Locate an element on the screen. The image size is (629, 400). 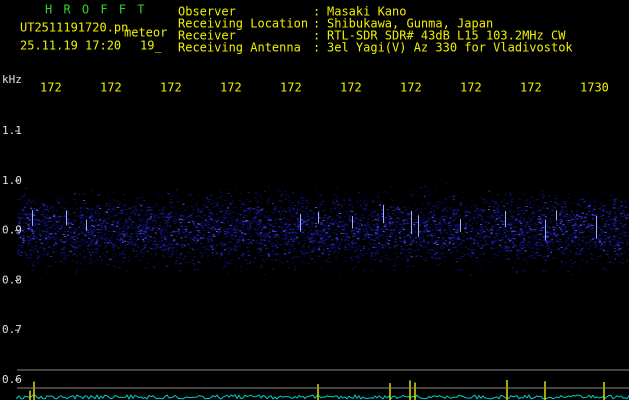
file-name: UT2511191720.pn is located at coordinates (74, 28).